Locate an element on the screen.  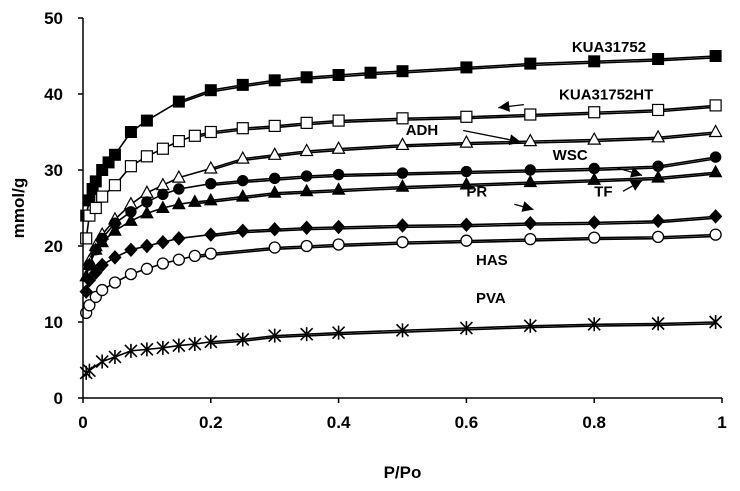
series-label-tf: TF is located at coordinates (603, 192).